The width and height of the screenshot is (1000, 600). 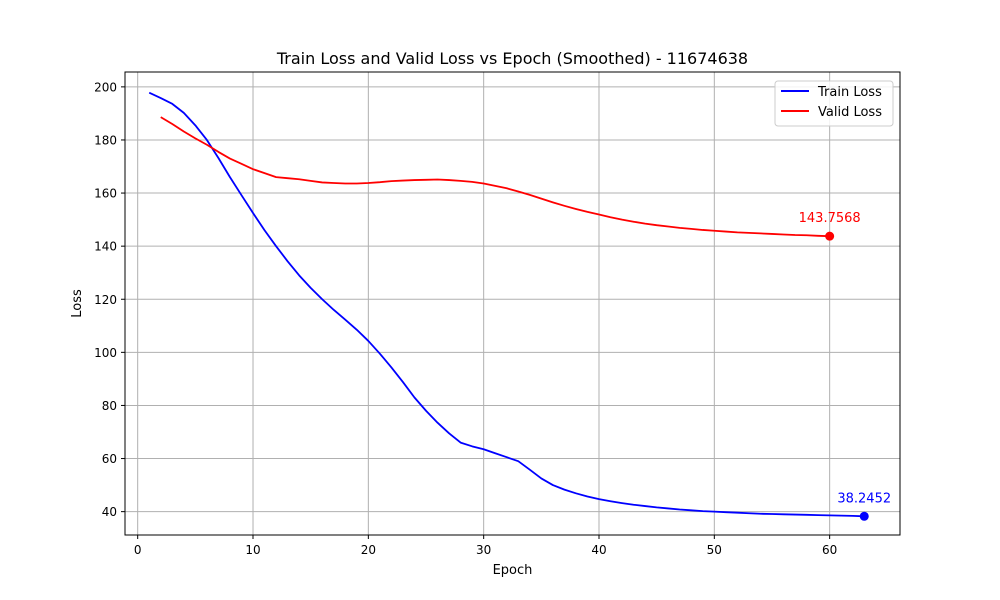 I want to click on legend: Train Loss Valid Loss, so click(x=834, y=103).